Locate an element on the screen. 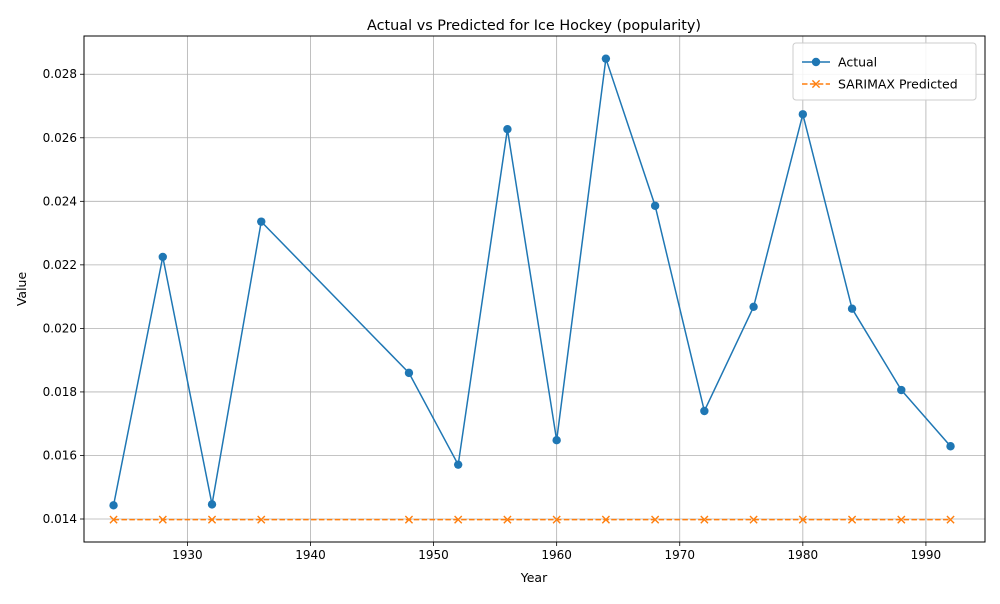  legend-label: SARIMAX Predicted is located at coordinates (898, 84).